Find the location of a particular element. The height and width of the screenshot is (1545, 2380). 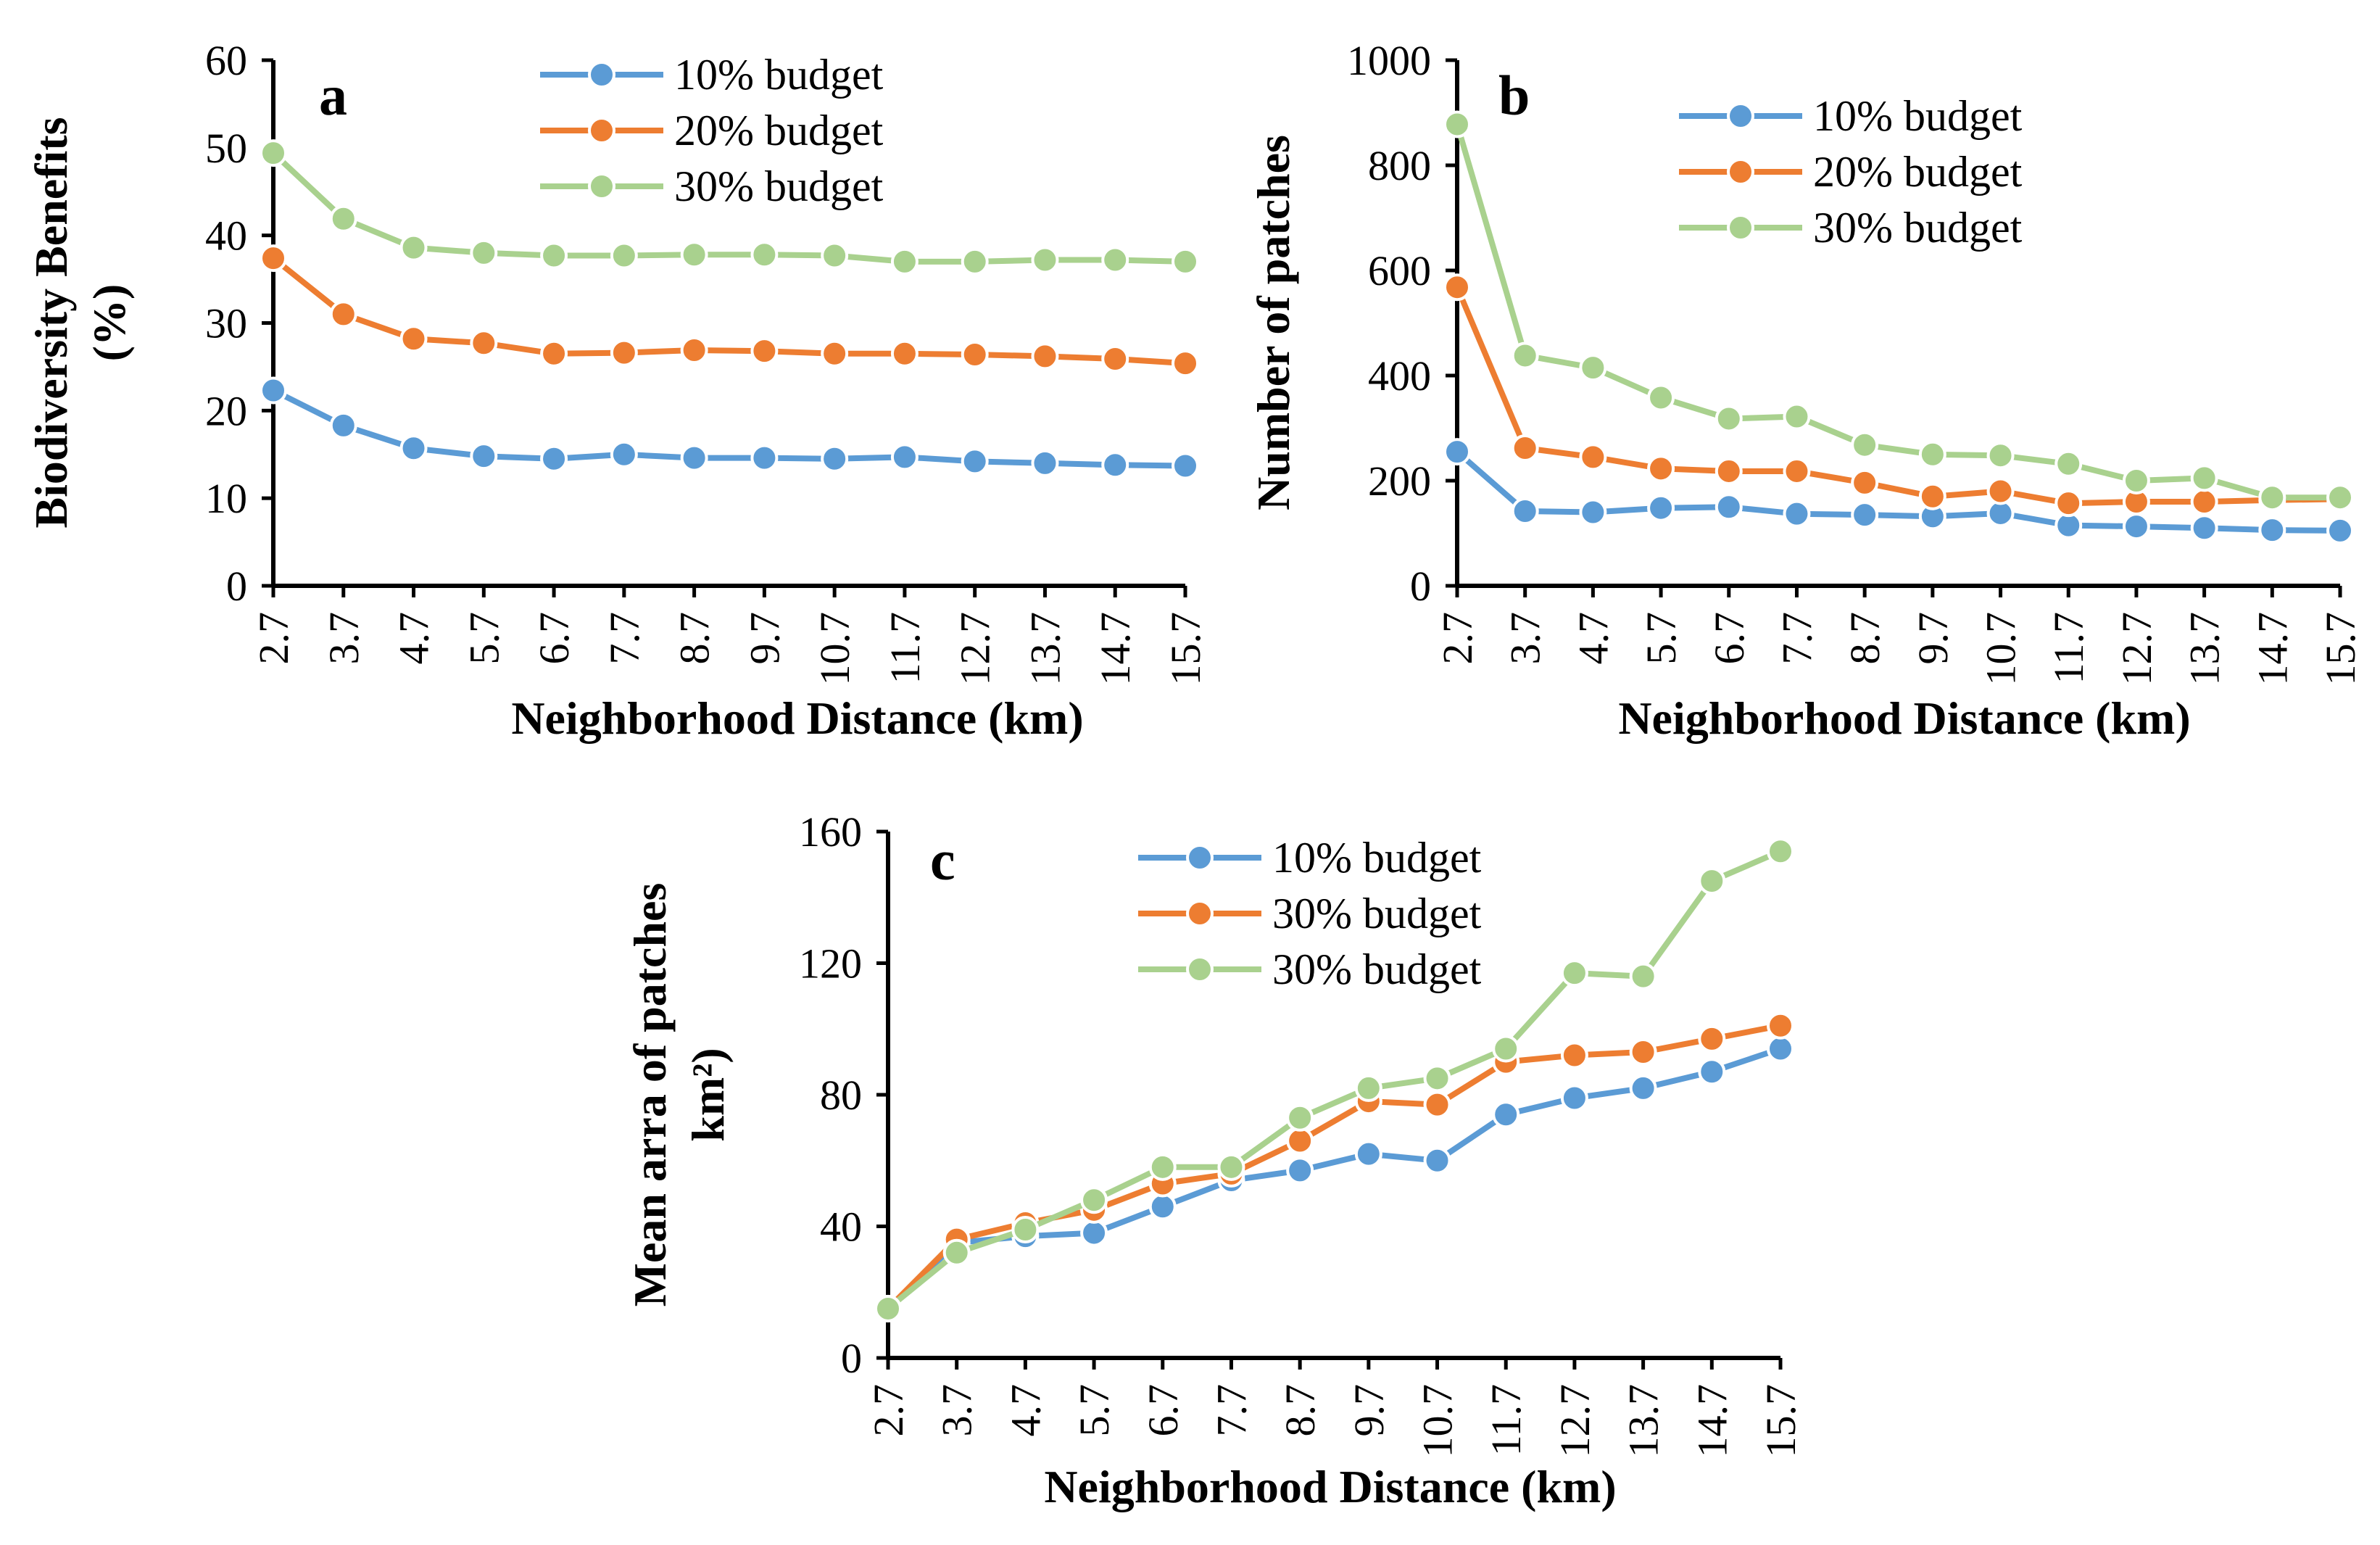

x-tick-label: 2.7 is located at coordinates (273, 638).